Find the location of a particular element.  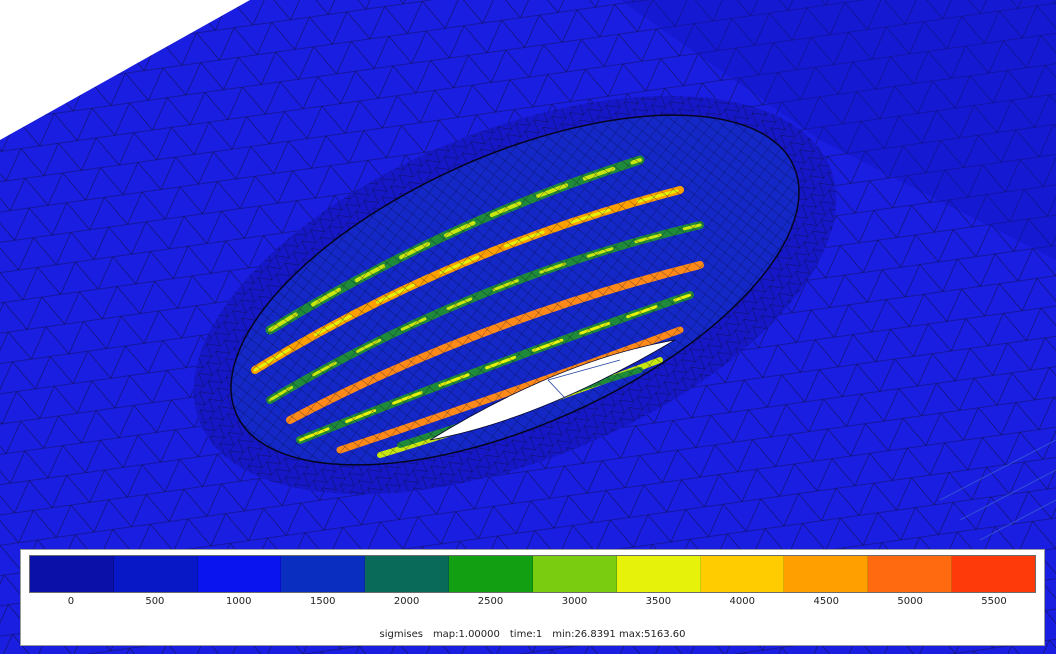

time-label: time:1 is located at coordinates (526, 634).